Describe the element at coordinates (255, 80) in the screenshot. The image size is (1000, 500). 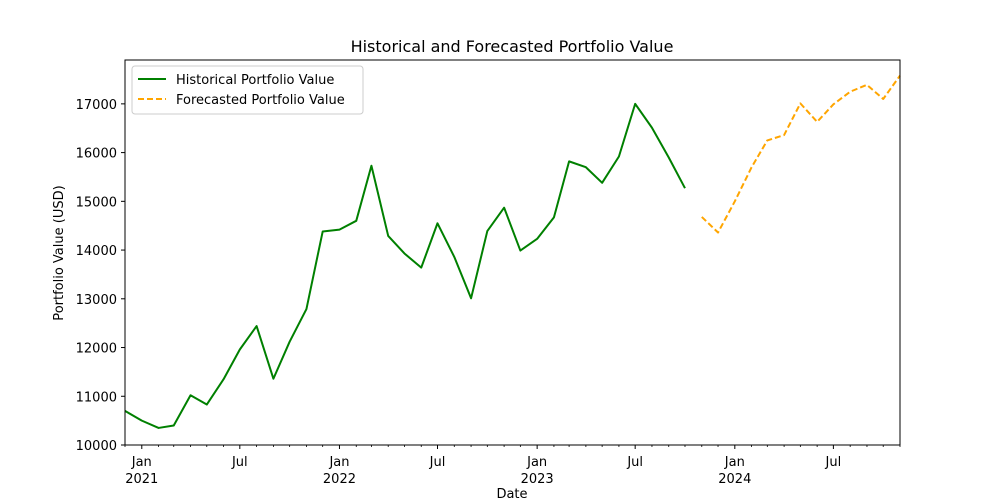
I see `legend-label-historical: Historical Portfolio Value` at that location.